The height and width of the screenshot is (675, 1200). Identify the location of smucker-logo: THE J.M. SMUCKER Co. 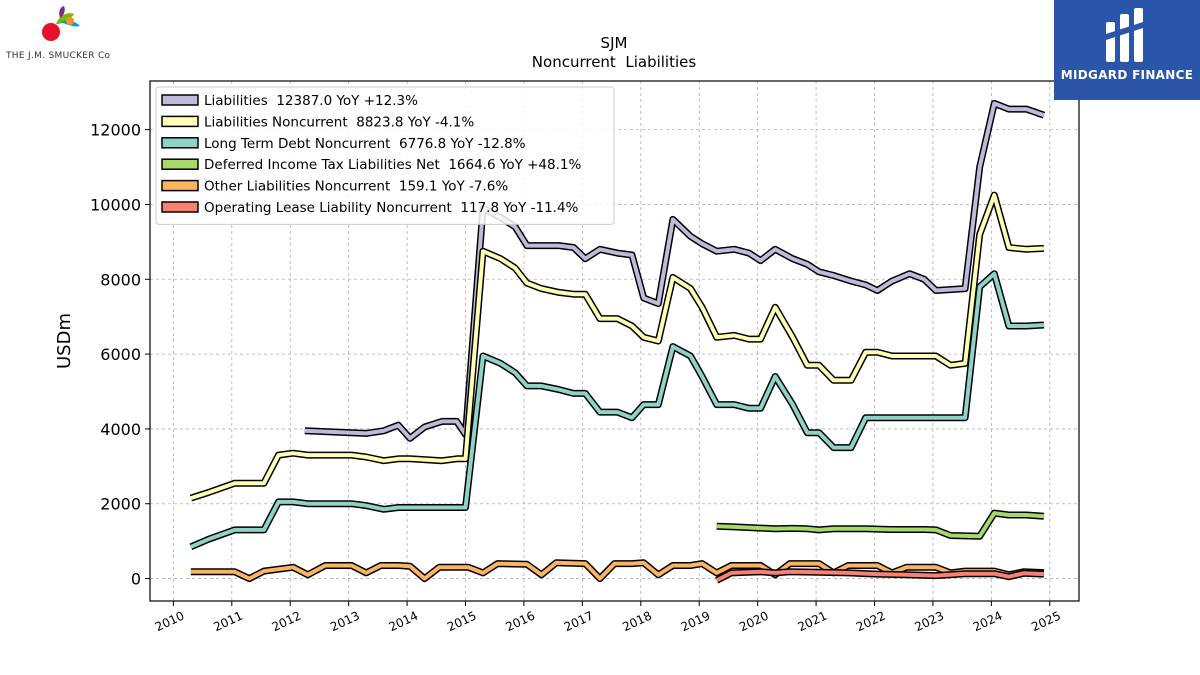
(69, 35).